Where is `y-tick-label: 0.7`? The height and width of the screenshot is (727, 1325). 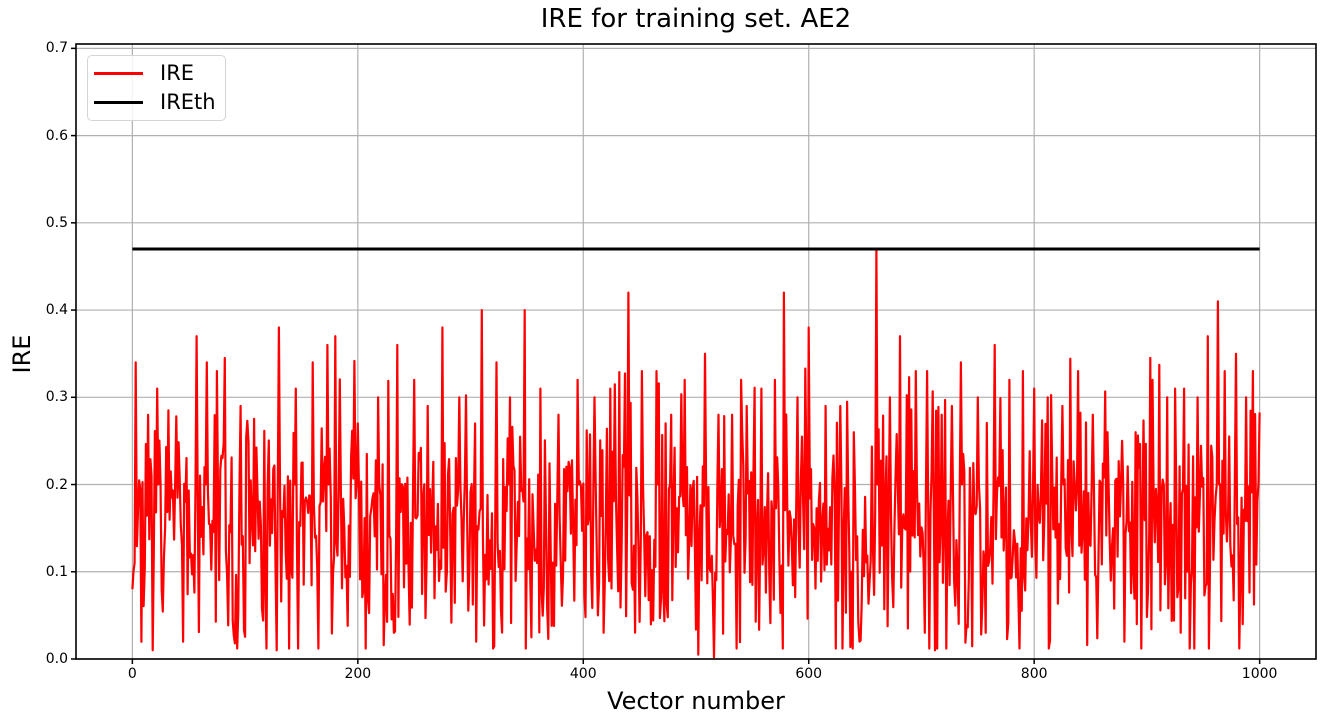
y-tick-label: 0.7 is located at coordinates (56, 48).